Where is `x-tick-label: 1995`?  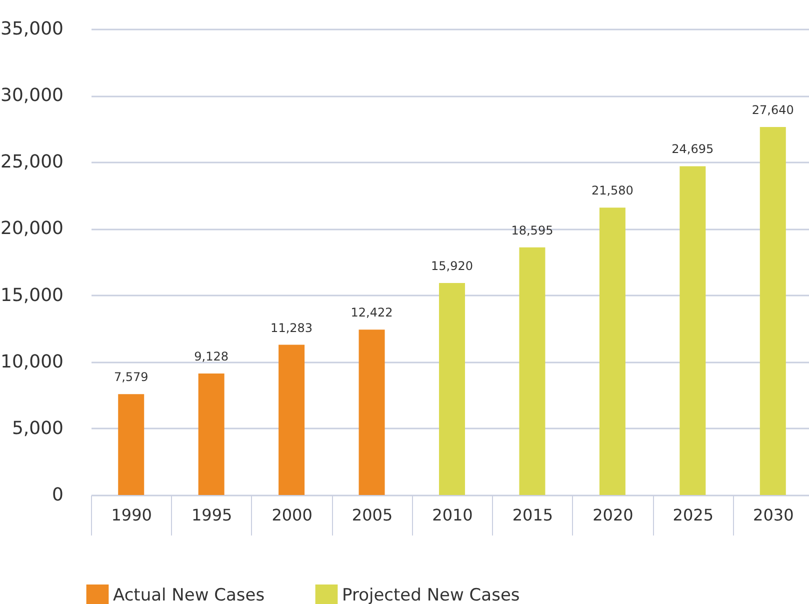 x-tick-label: 1995 is located at coordinates (211, 515).